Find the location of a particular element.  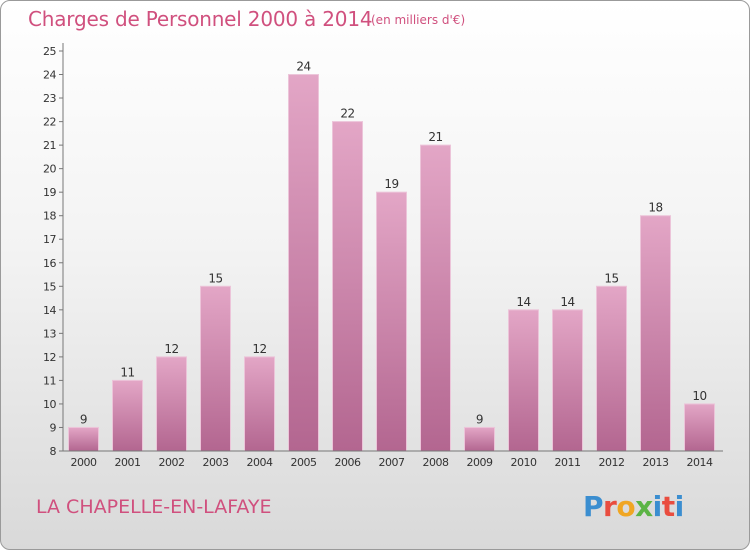

x-tick-label: 2000 is located at coordinates (84, 462).